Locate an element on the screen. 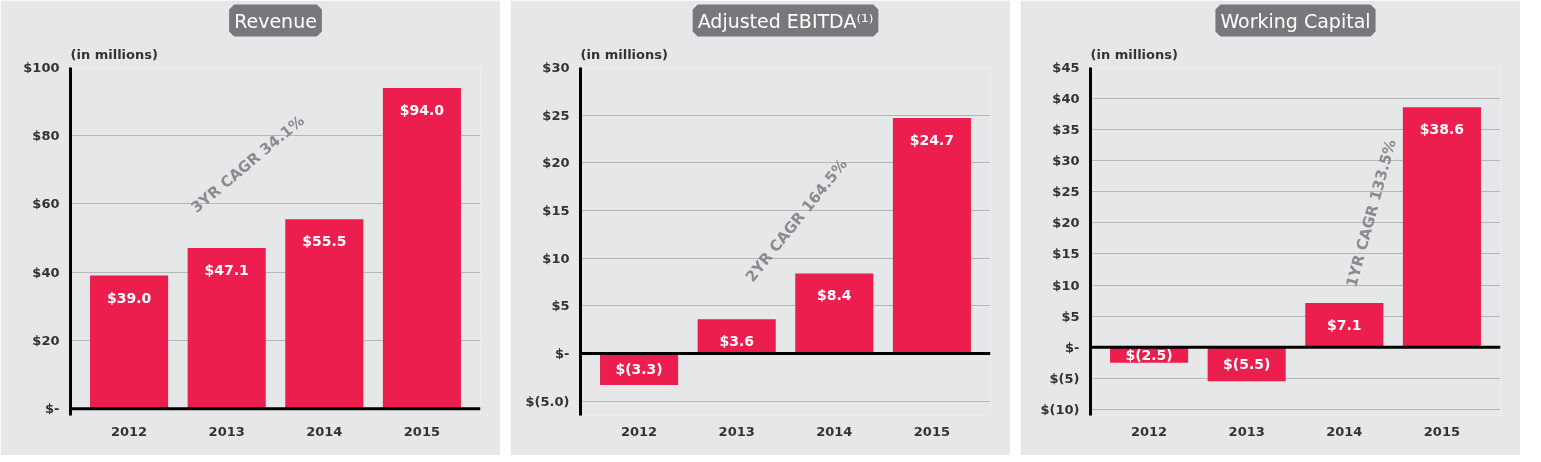 Image resolution: width=1541 pixels, height=462 pixels. y-tick-label: $100 is located at coordinates (41, 67).